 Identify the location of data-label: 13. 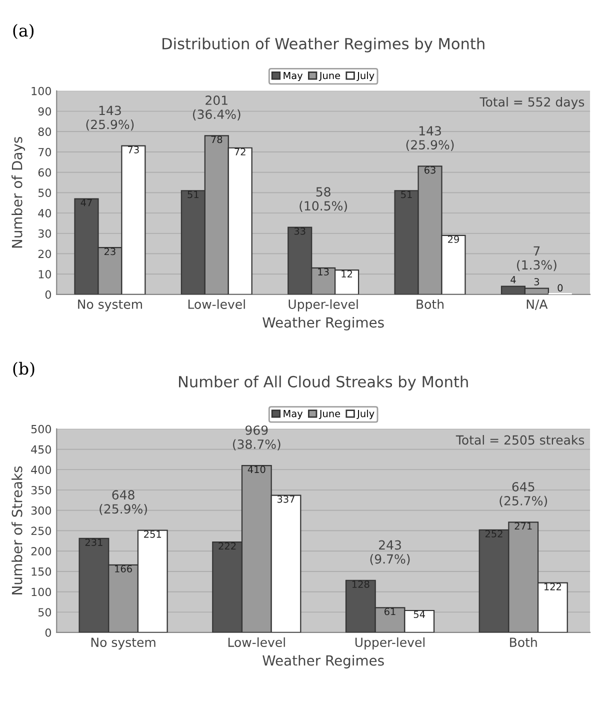
(323, 272).